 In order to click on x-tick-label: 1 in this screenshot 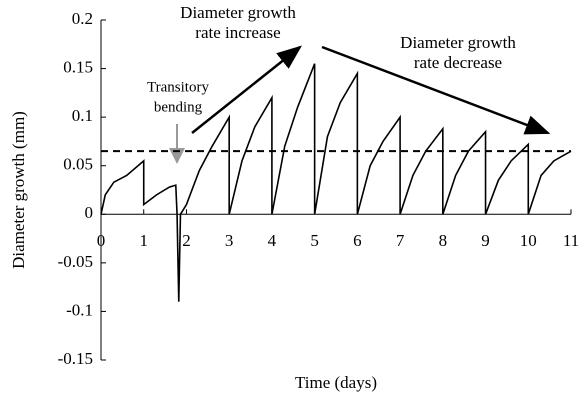, I will do `click(143, 240)`.